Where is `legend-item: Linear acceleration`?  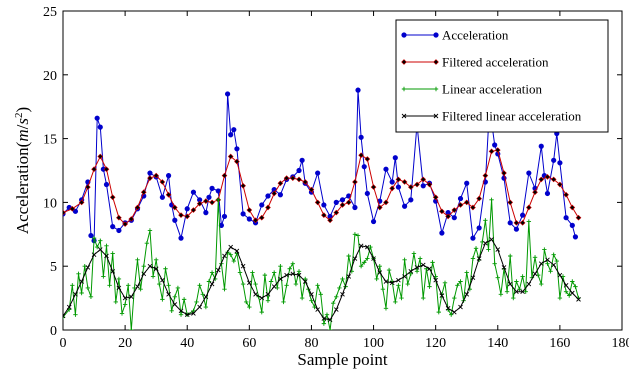
legend-item: Linear acceleration is located at coordinates (471, 89).